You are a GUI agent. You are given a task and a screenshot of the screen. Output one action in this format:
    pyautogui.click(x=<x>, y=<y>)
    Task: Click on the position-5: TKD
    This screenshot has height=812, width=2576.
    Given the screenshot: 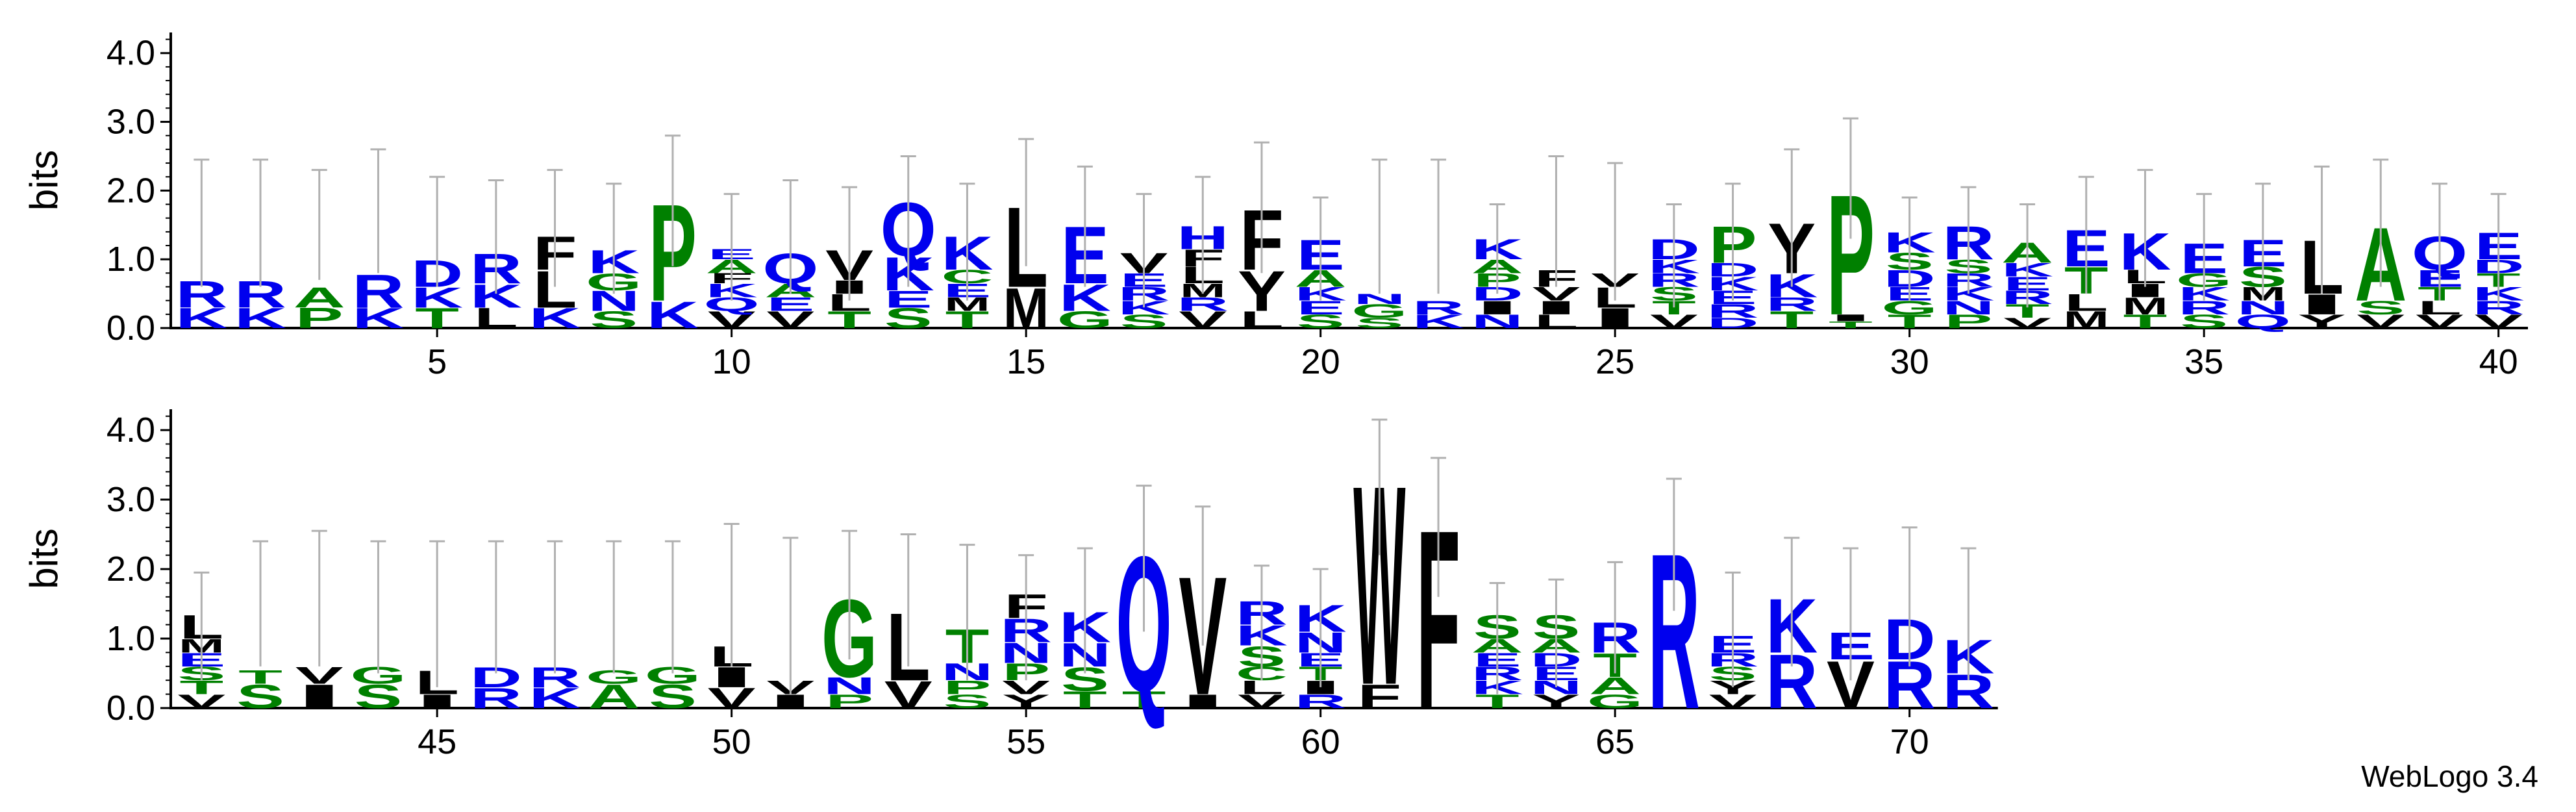 What is the action you would take?
    pyautogui.click(x=437, y=254)
    